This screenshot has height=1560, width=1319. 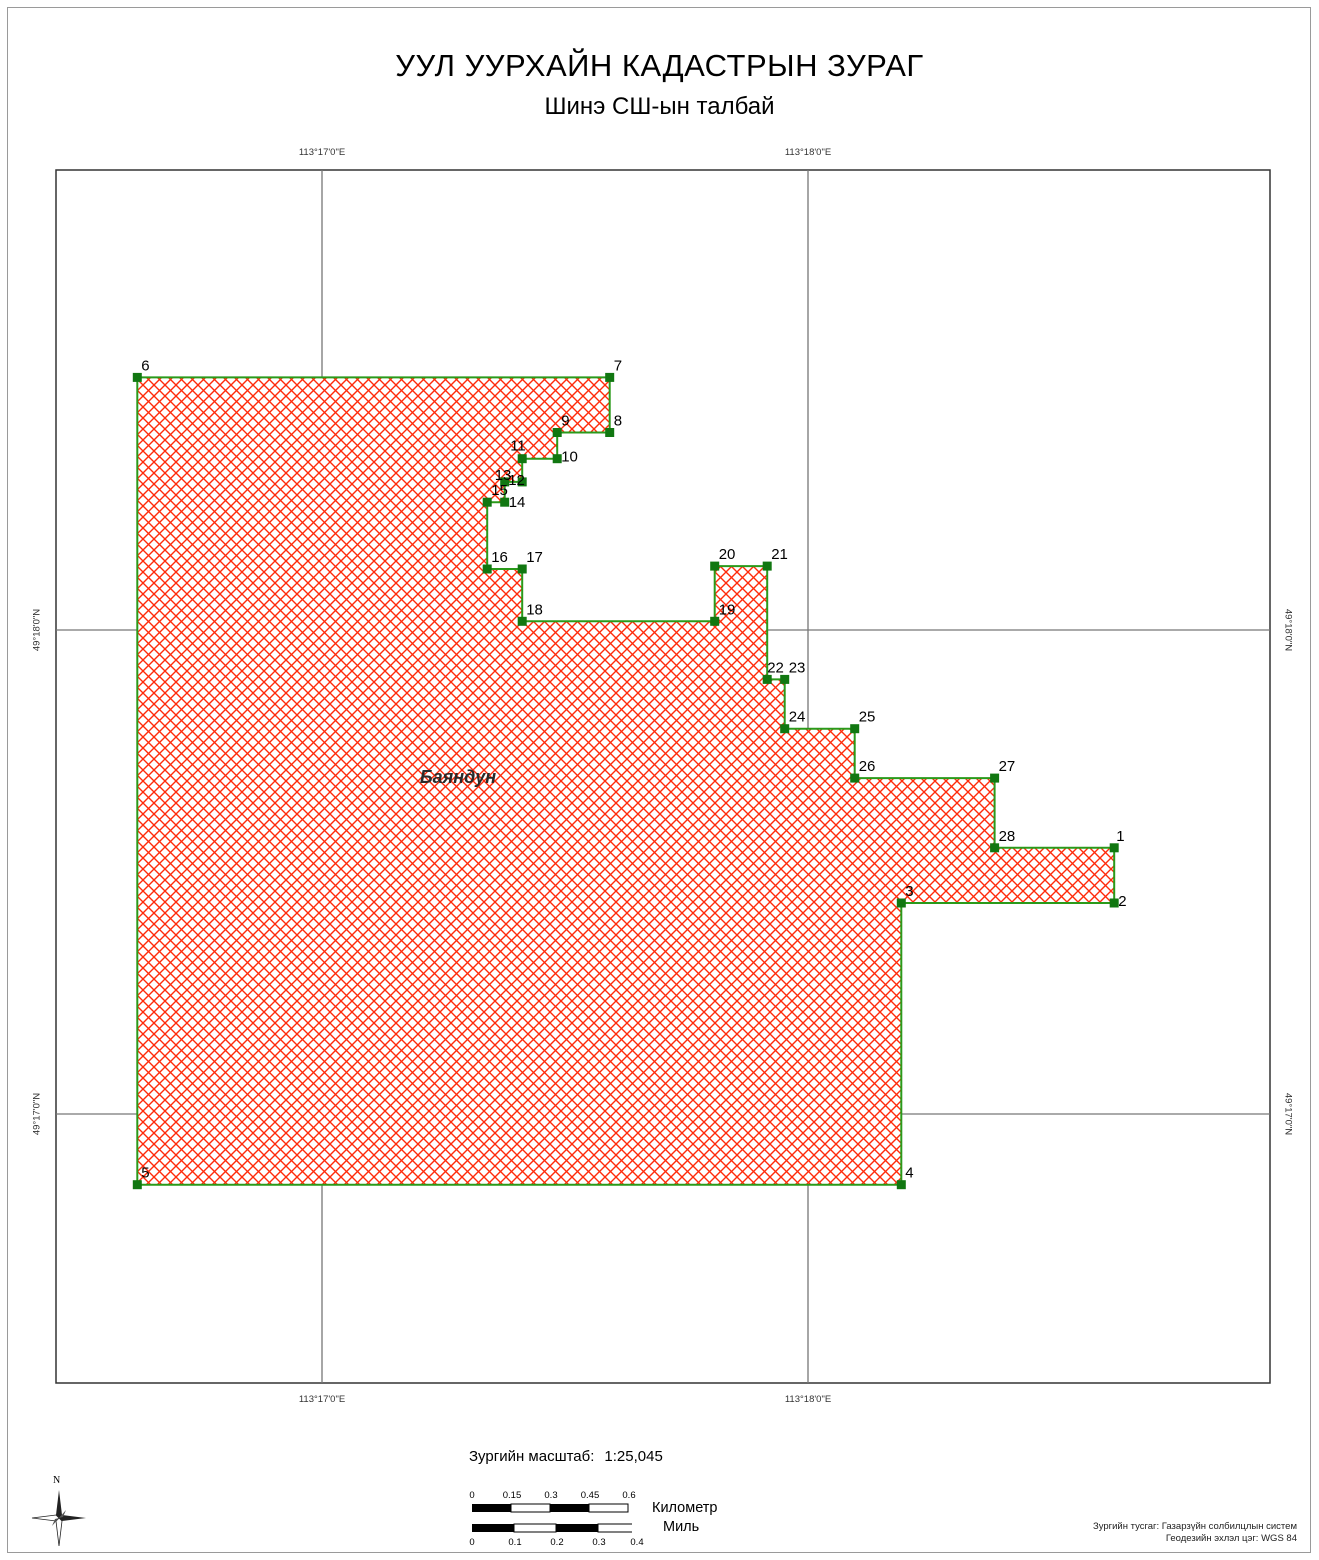 I want to click on vertex-label: 2, so click(x=1122, y=901).